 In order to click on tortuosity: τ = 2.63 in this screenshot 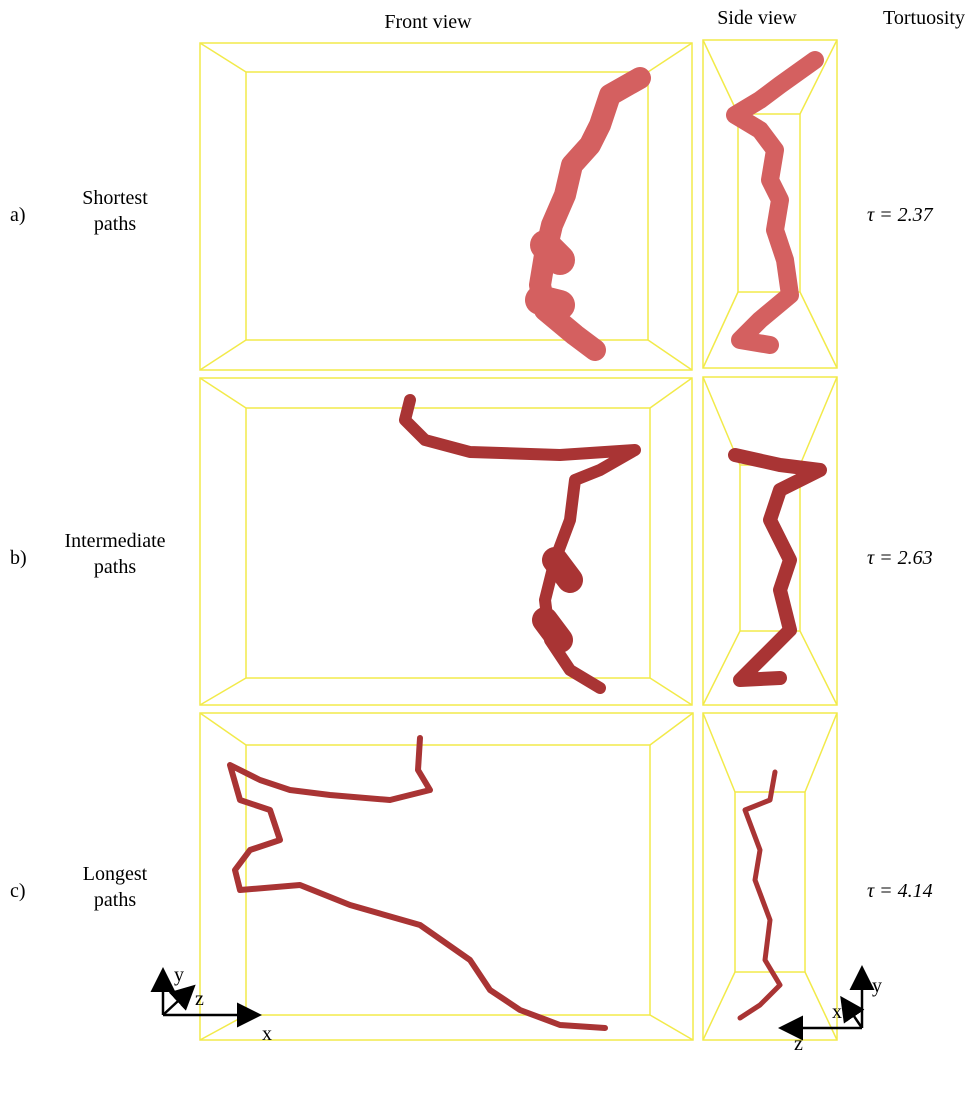, I will do `click(900, 558)`.